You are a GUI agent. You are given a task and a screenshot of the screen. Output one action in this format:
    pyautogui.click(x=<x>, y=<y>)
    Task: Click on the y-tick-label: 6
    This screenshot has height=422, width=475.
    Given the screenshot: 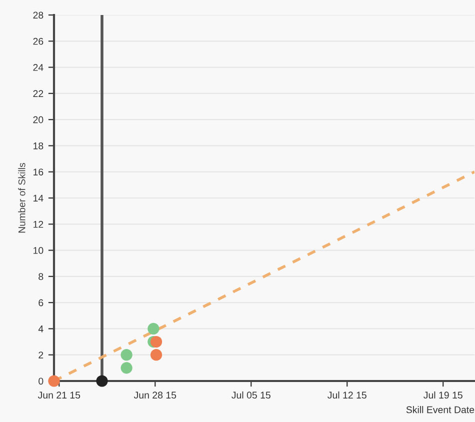 What is the action you would take?
    pyautogui.click(x=41, y=302)
    